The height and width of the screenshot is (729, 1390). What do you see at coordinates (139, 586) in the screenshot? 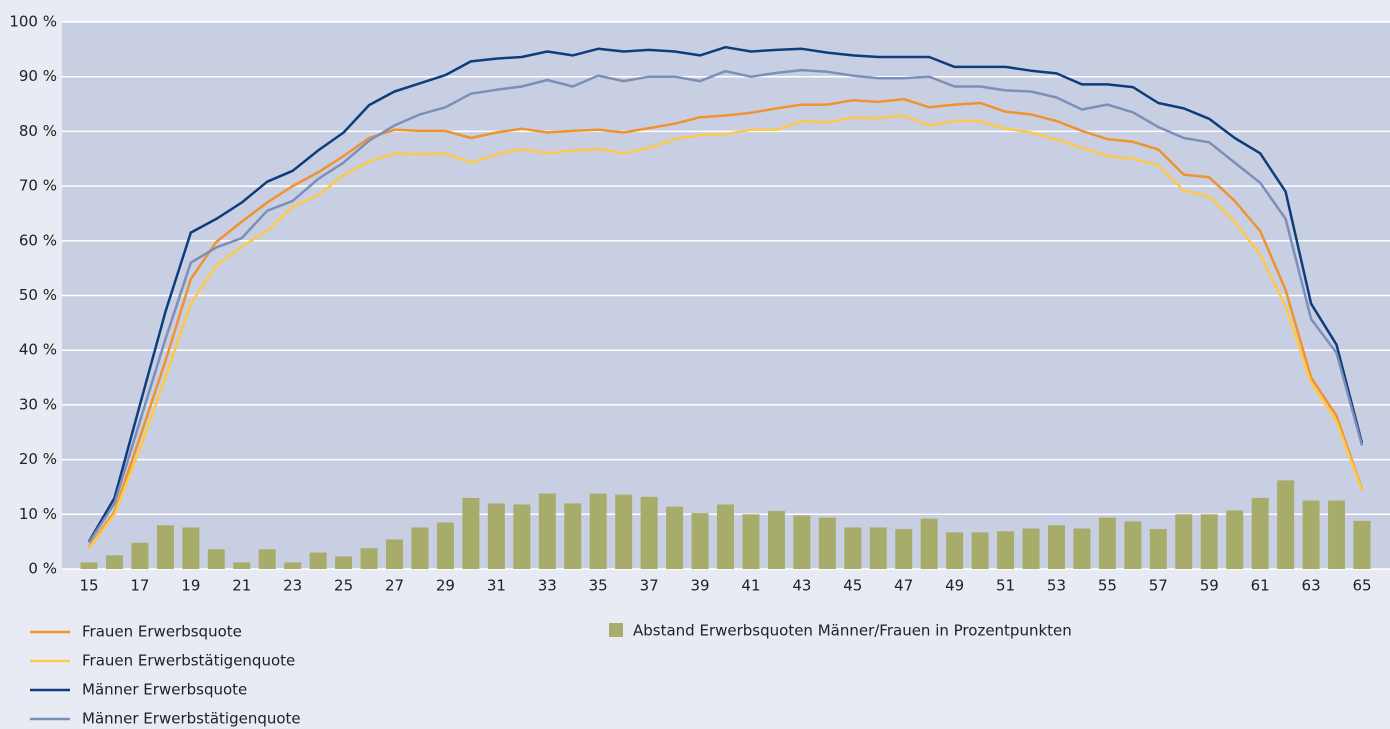
I see `x-tick-label: 17` at bounding box center [139, 586].